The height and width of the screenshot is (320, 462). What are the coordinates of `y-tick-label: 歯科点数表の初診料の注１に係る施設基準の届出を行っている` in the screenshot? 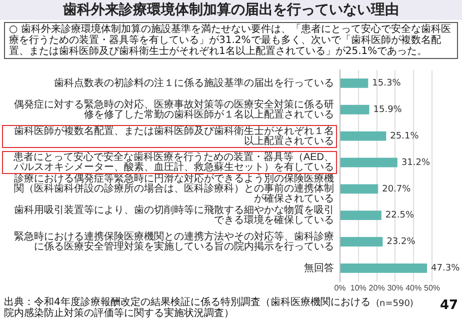 It's located at (194, 82).